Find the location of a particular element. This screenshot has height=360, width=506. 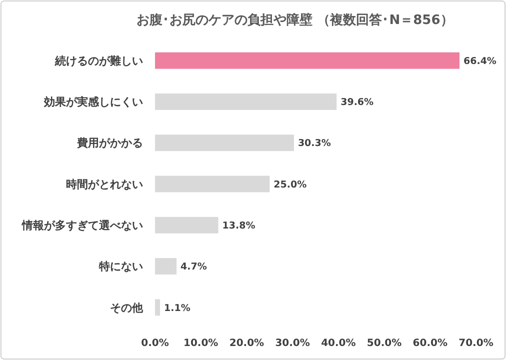

chart-title: お腹･お尻のケアの負担や障壁 （複数回答･N＝856） is located at coordinates (295, 20).